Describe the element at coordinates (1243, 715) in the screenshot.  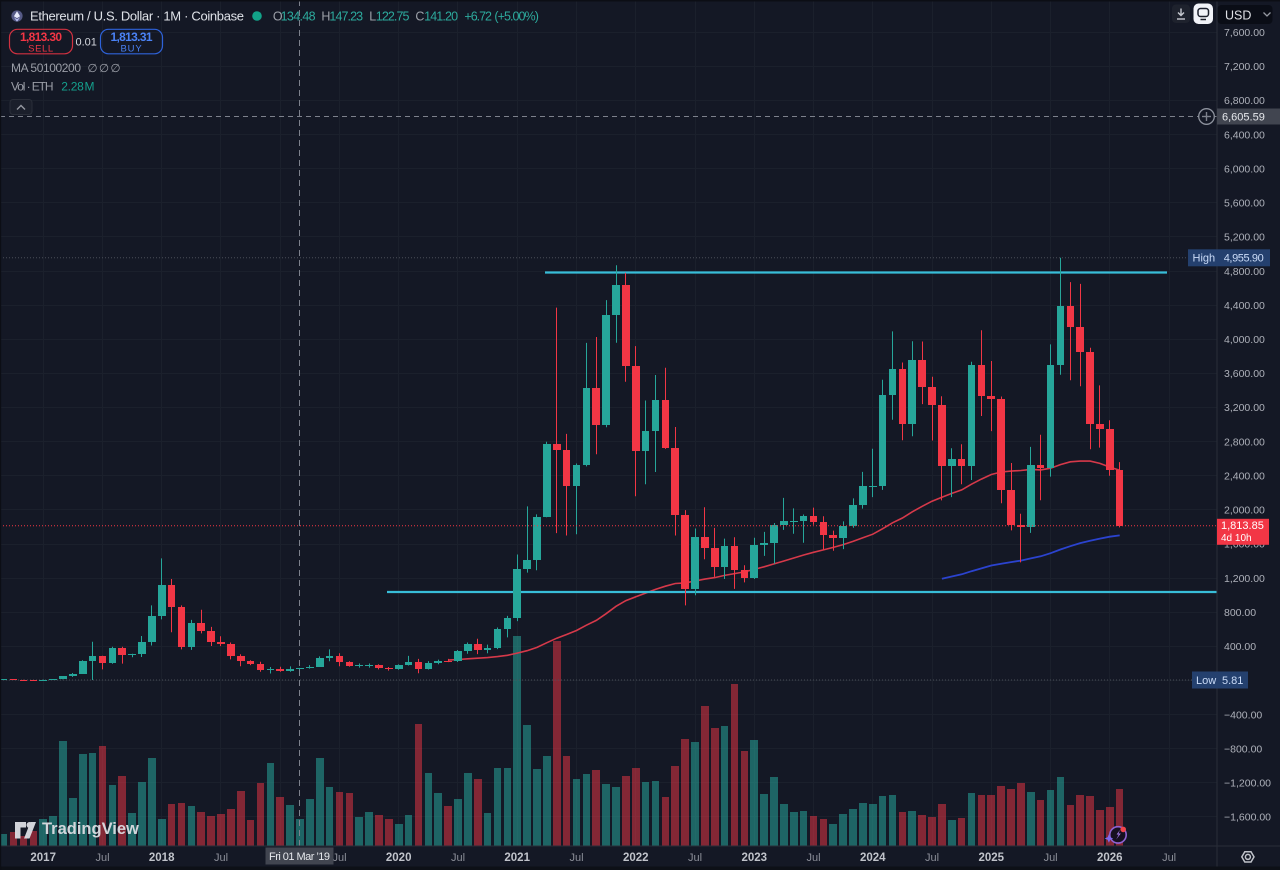
I see `svg-text: −400.00` at that location.